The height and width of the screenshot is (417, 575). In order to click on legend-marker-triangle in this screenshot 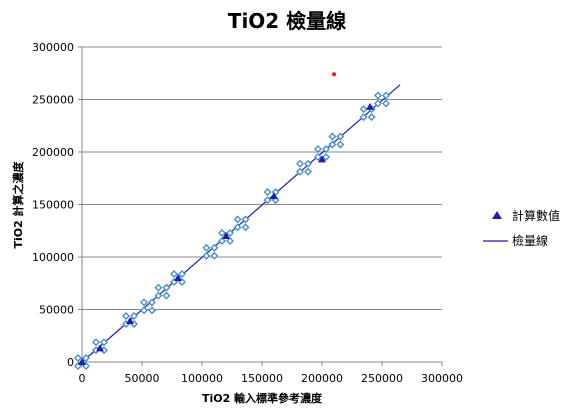, I will do `click(497, 215)`.